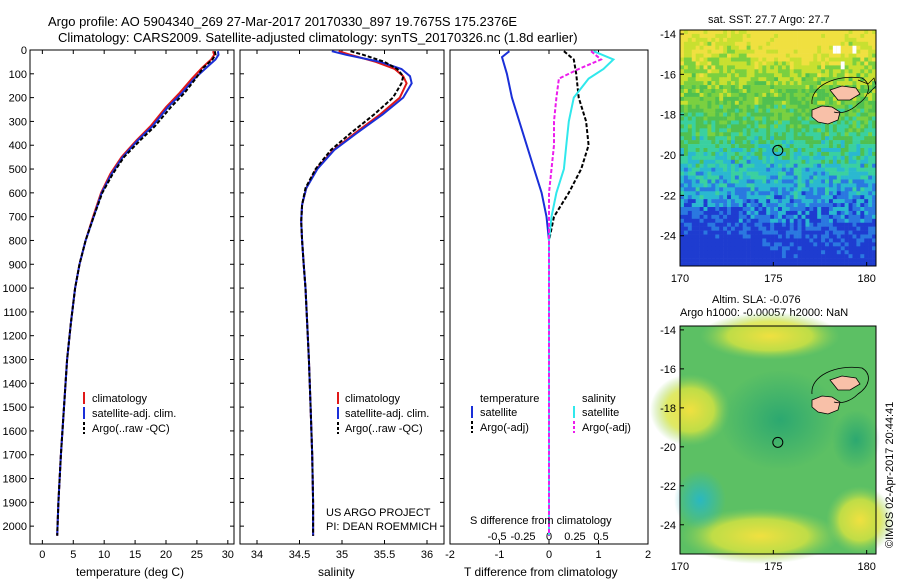 The height and width of the screenshot is (580, 900). Describe the element at coordinates (15, 408) in the screenshot. I see `y-tick-label: 1500` at that location.